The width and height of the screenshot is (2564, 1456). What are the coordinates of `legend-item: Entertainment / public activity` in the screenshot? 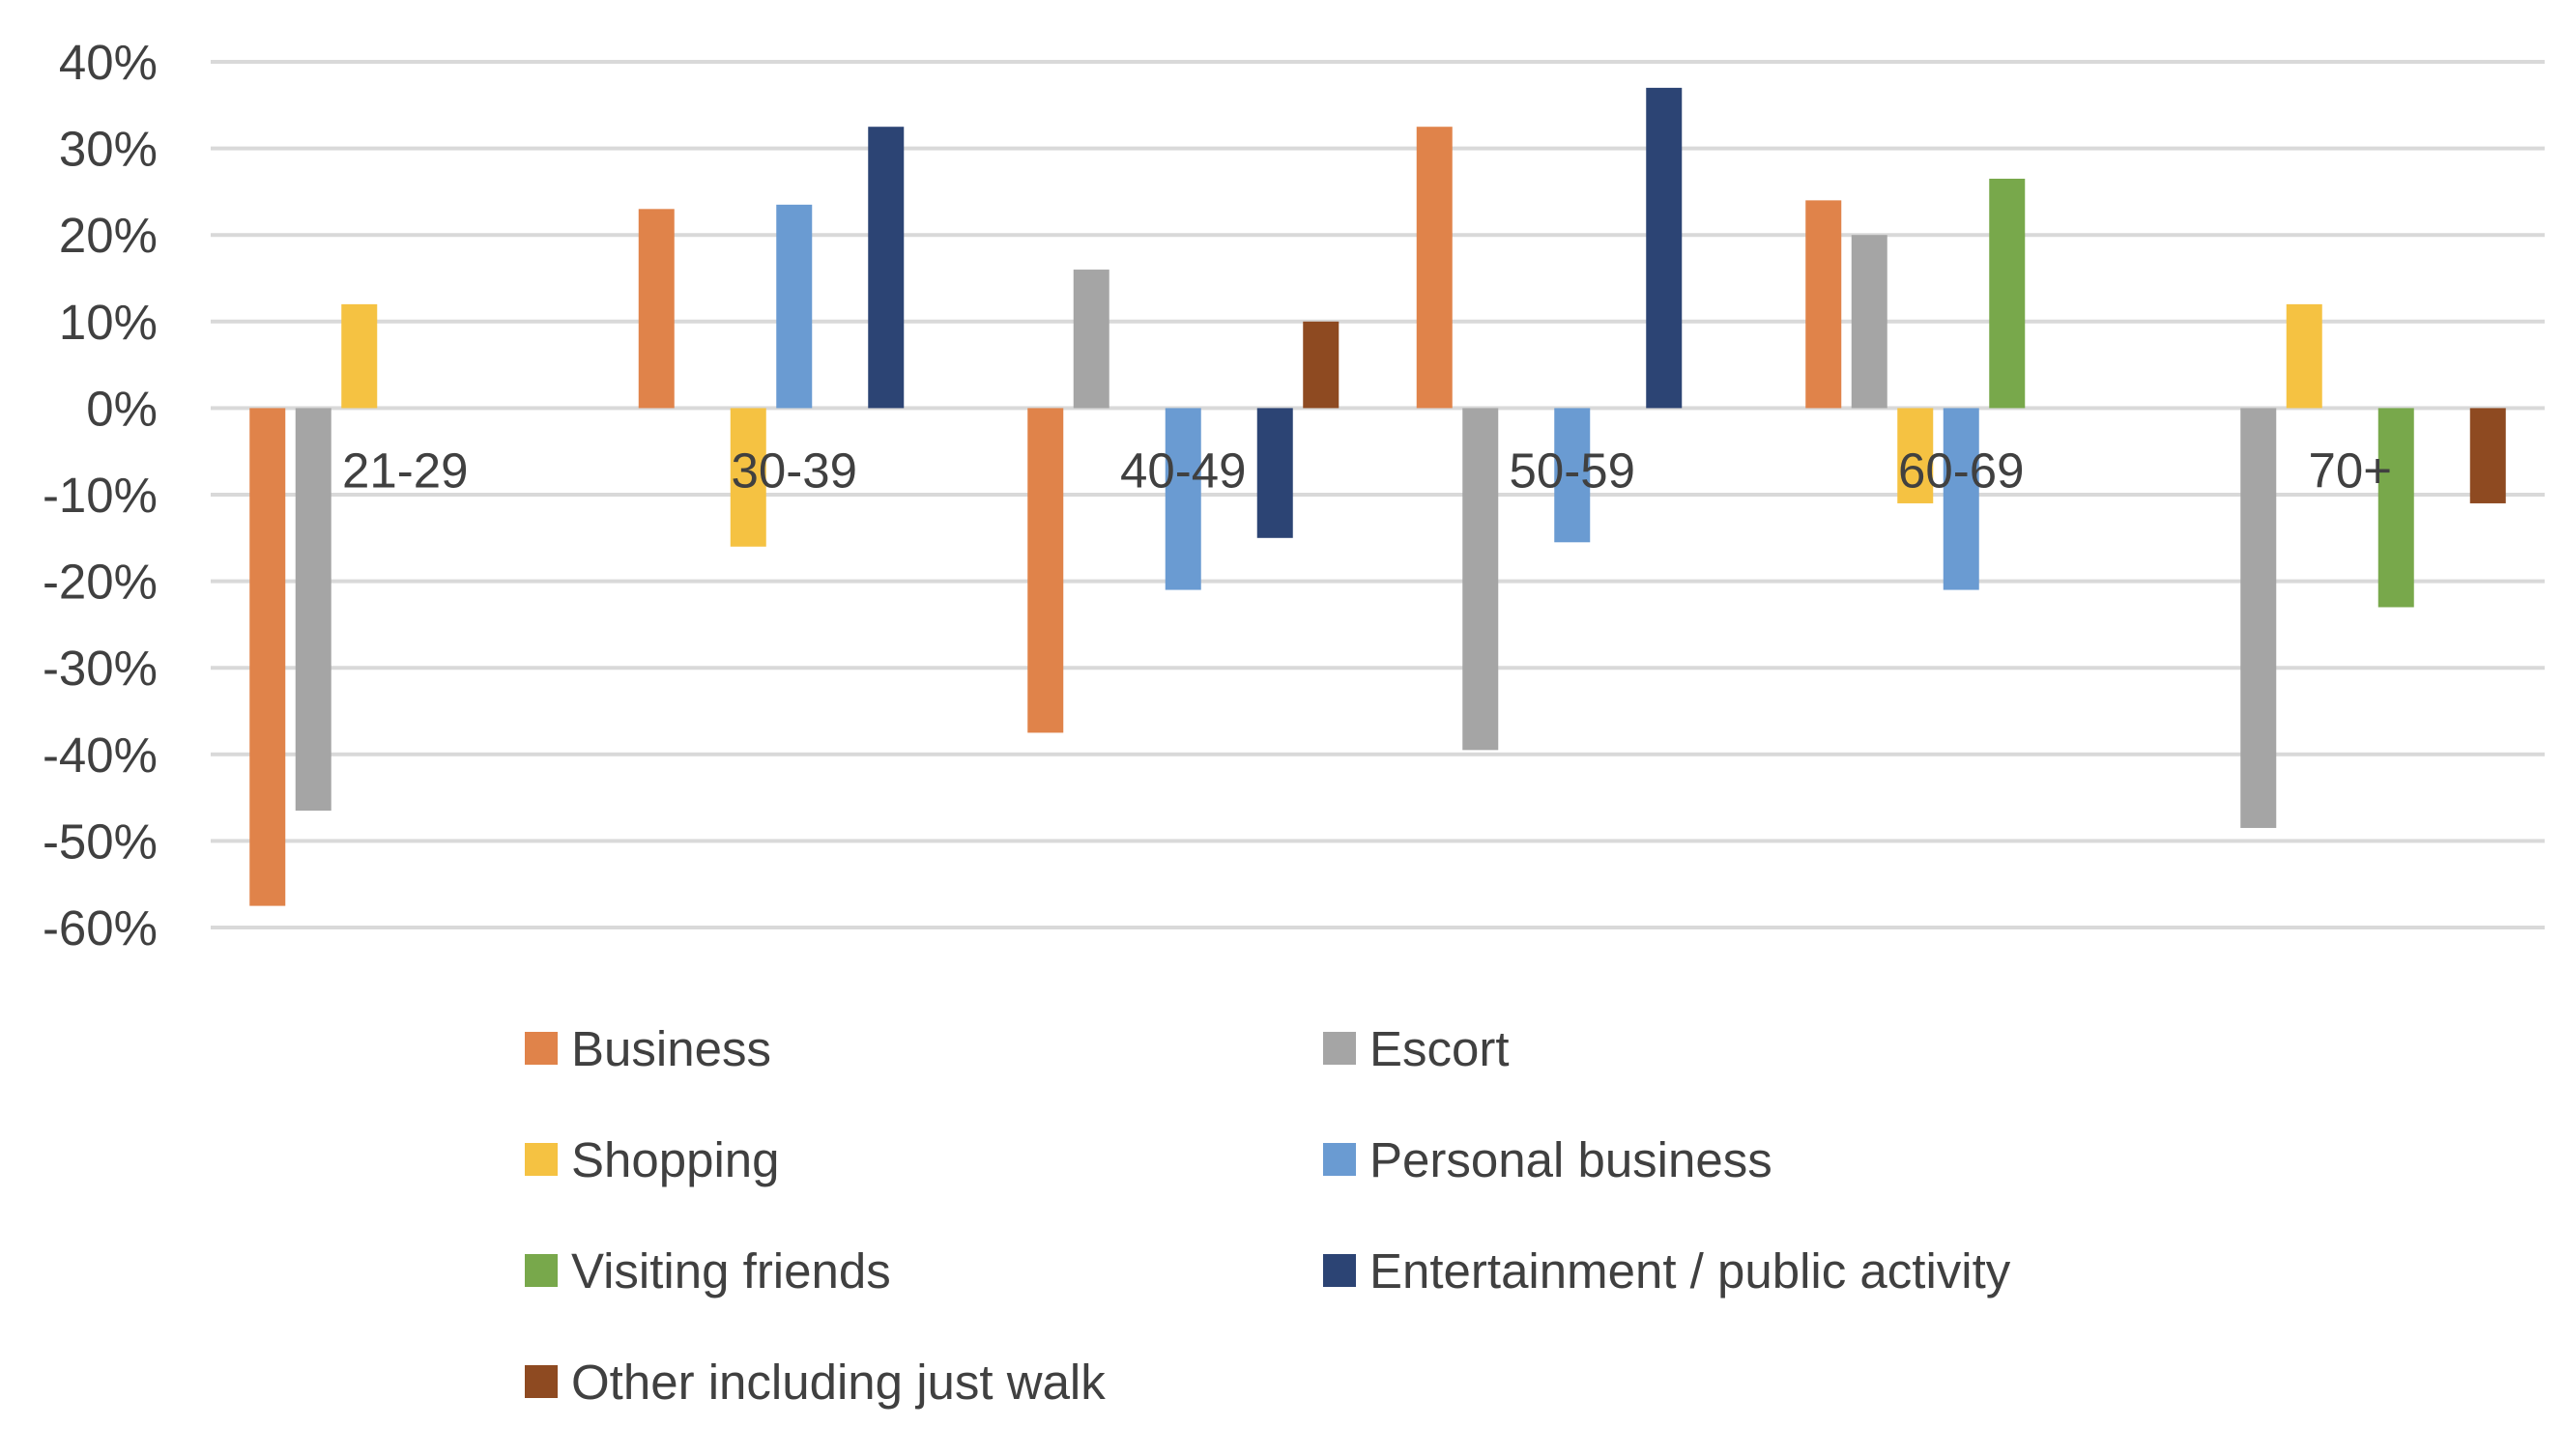 It's located at (1666, 1271).